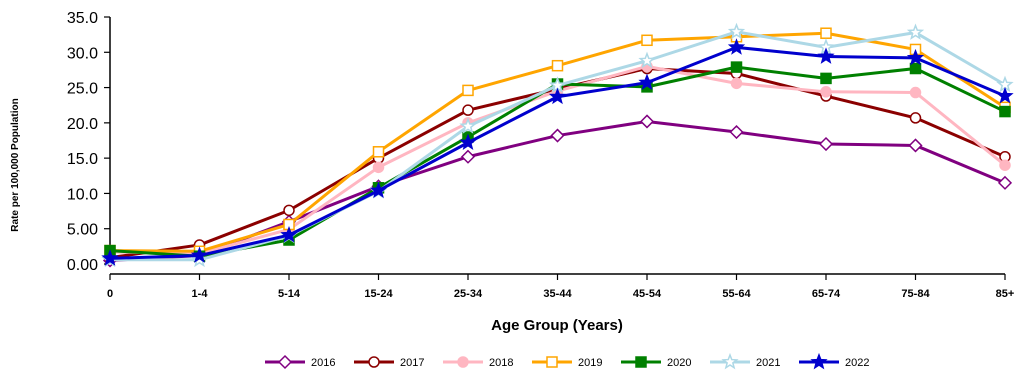 This screenshot has height=373, width=1020. I want to click on legend: 2016 2017 2018 2019 2020 2021 2022, so click(567, 361).